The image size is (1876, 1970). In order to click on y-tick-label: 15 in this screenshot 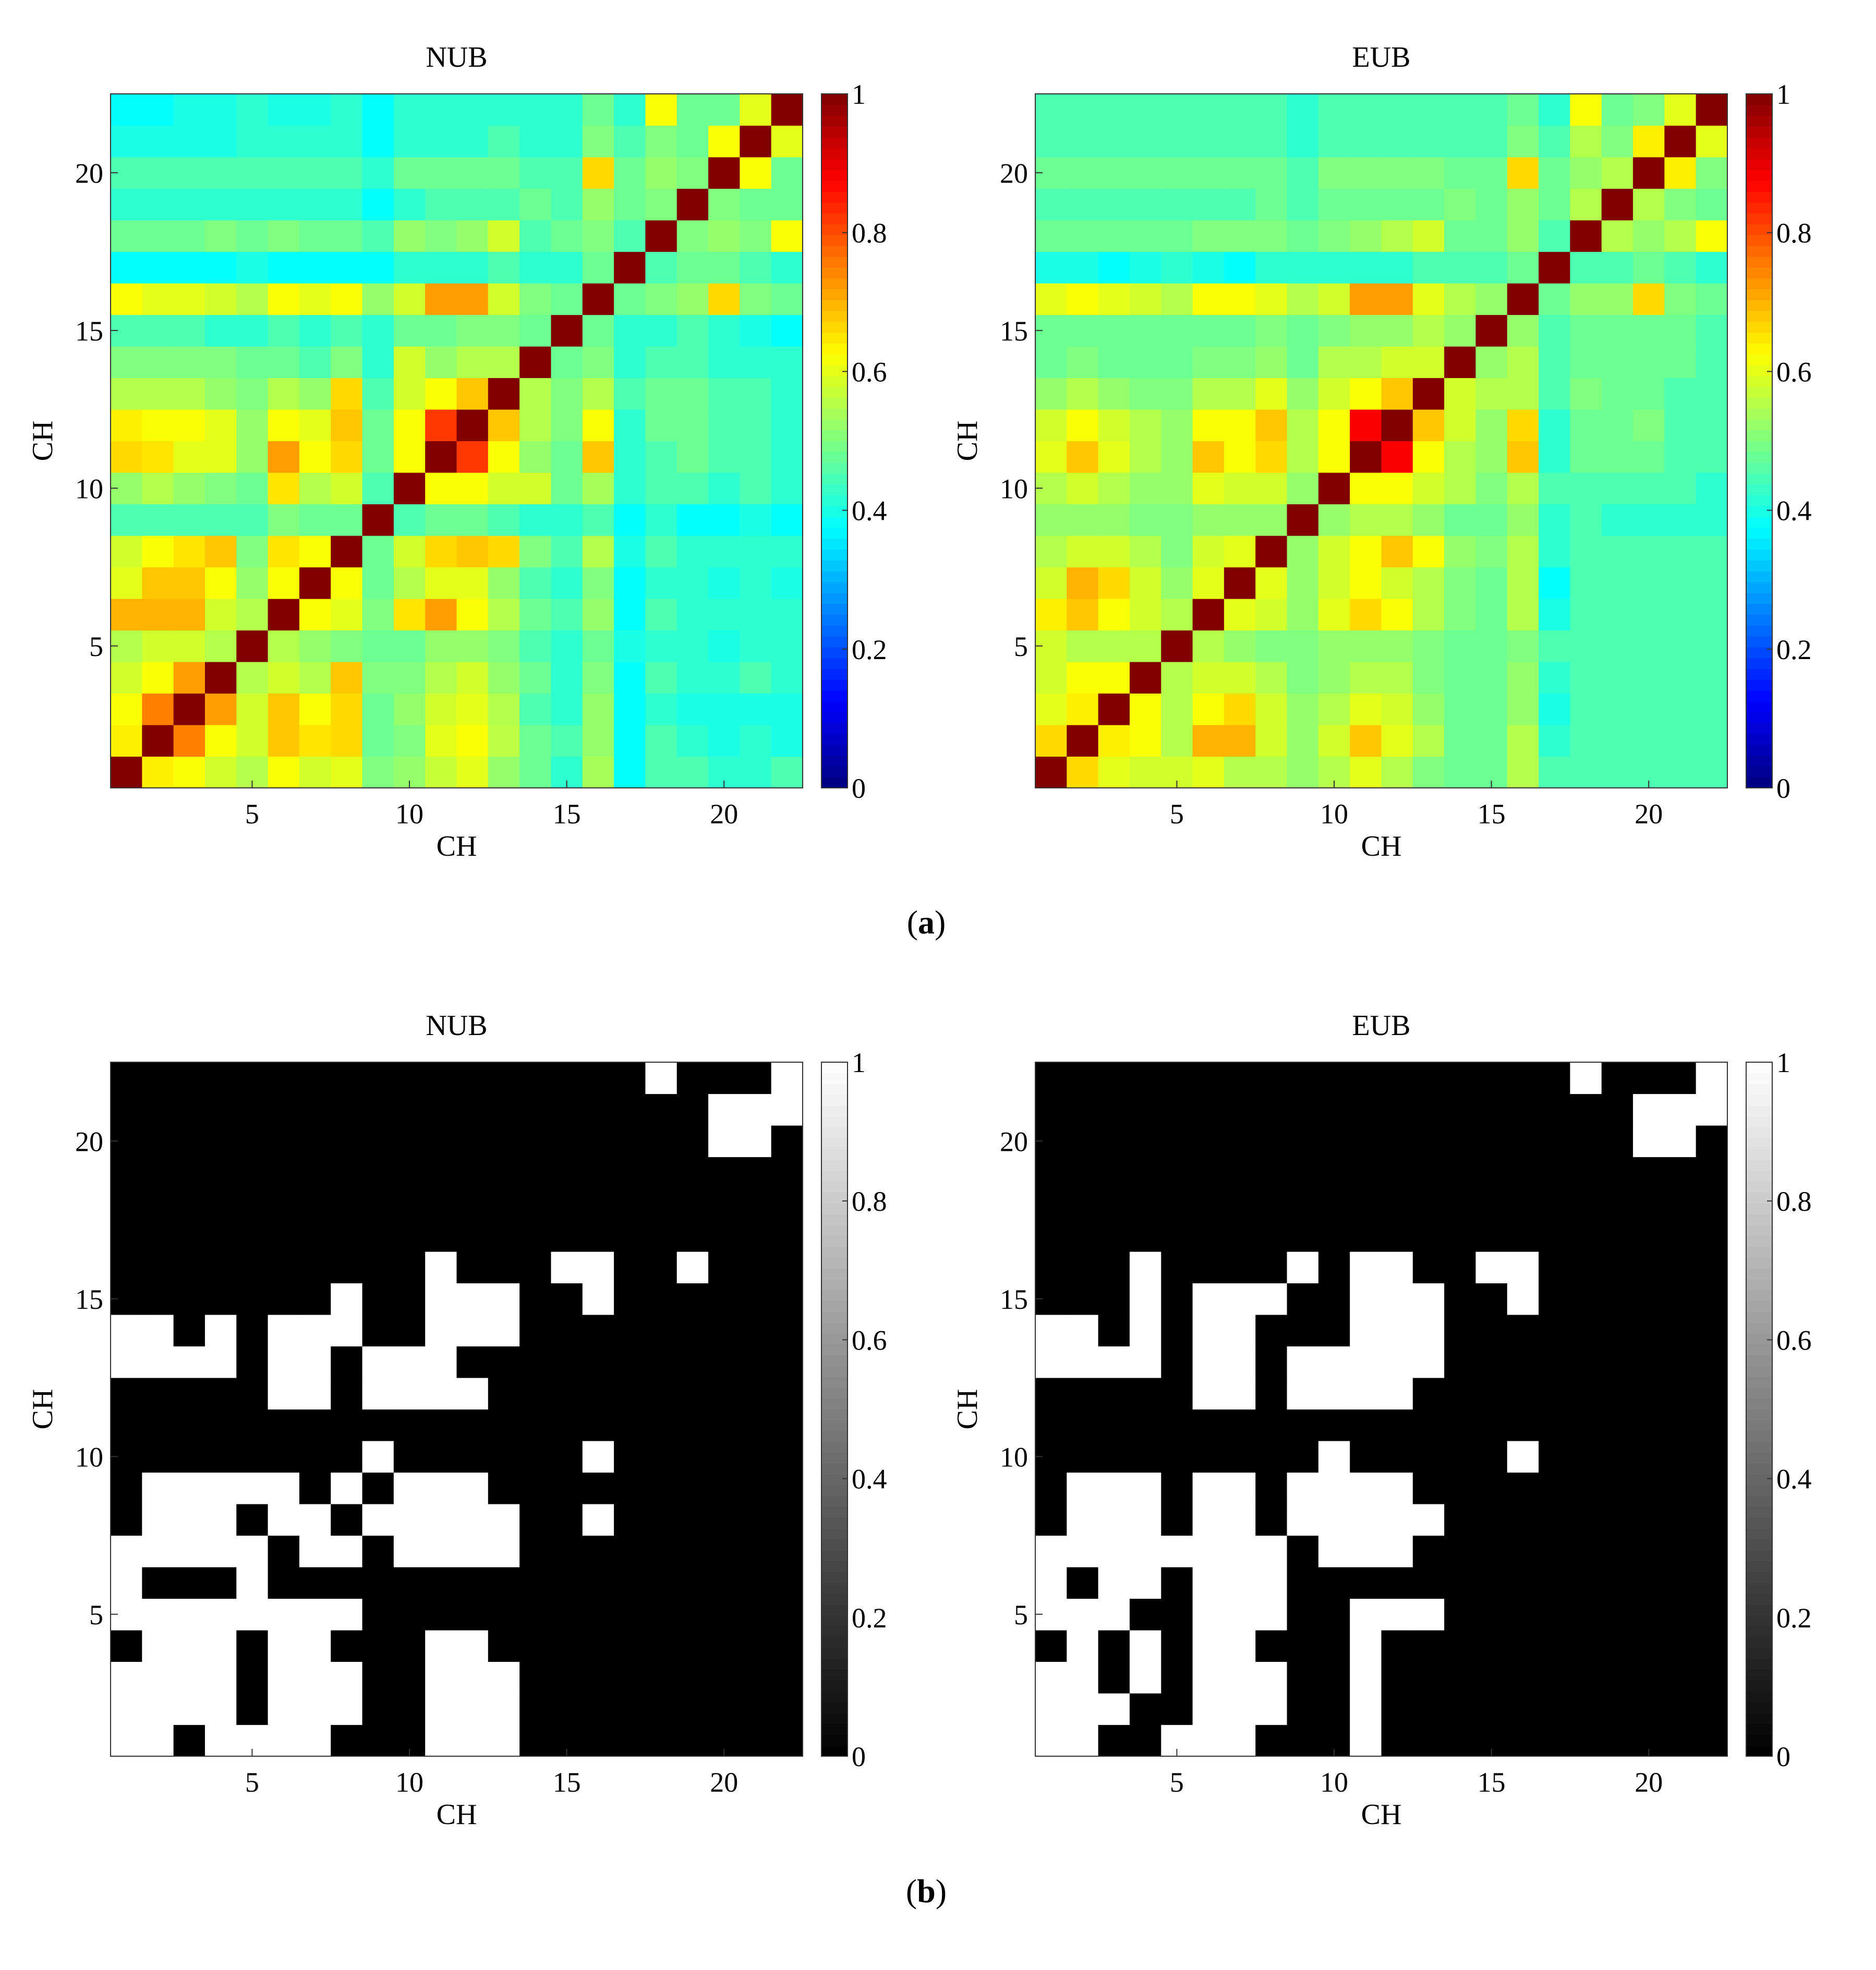, I will do `click(89, 331)`.